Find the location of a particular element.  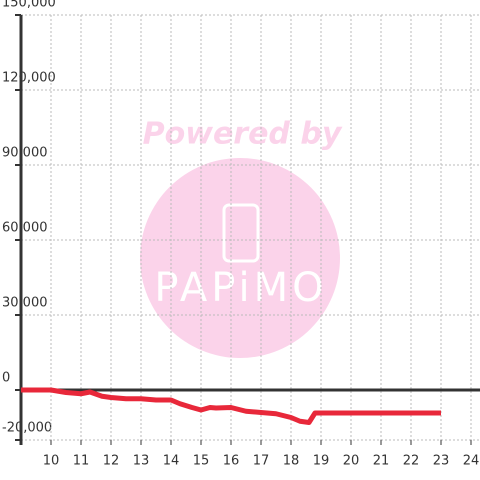

y-tick-label: -20,000 is located at coordinates (27, 428).